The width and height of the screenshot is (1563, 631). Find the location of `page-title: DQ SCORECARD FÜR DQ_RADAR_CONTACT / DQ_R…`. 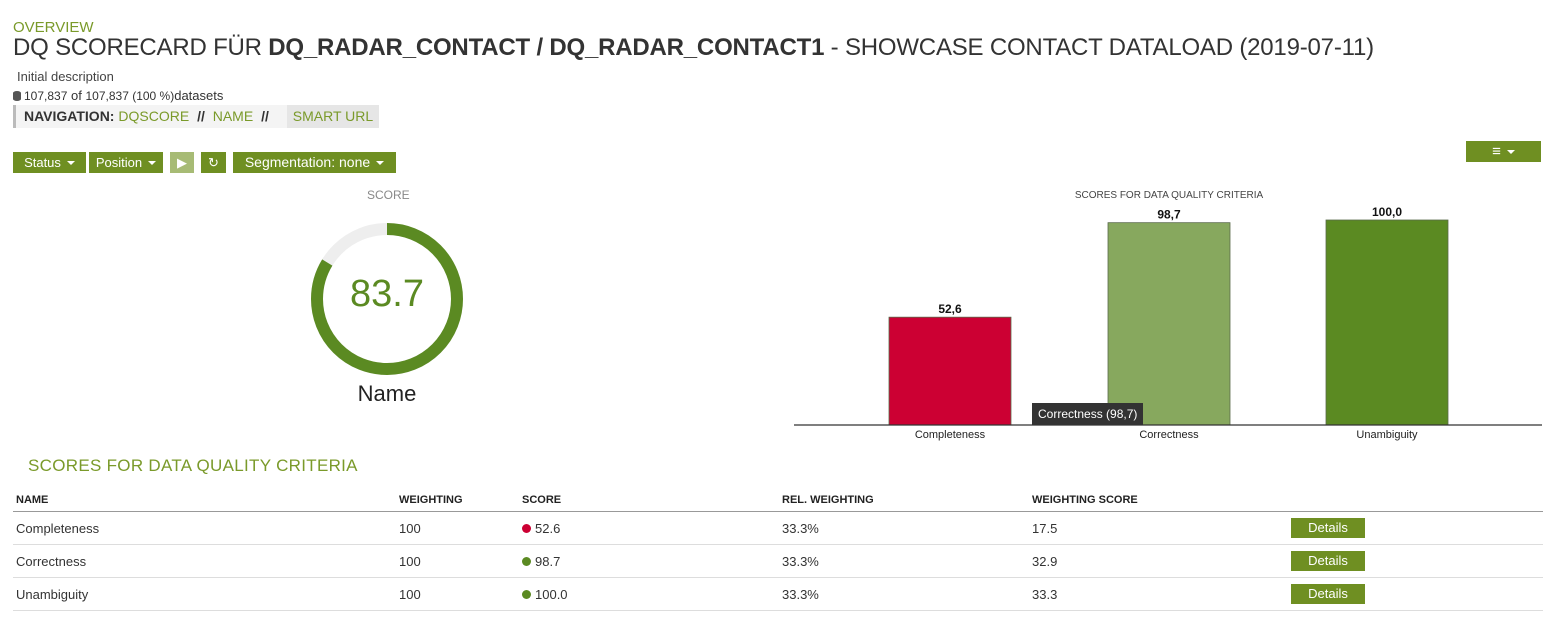

page-title: DQ SCORECARD FÜR DQ_RADAR_CONTACT / DQ_R… is located at coordinates (693, 48).